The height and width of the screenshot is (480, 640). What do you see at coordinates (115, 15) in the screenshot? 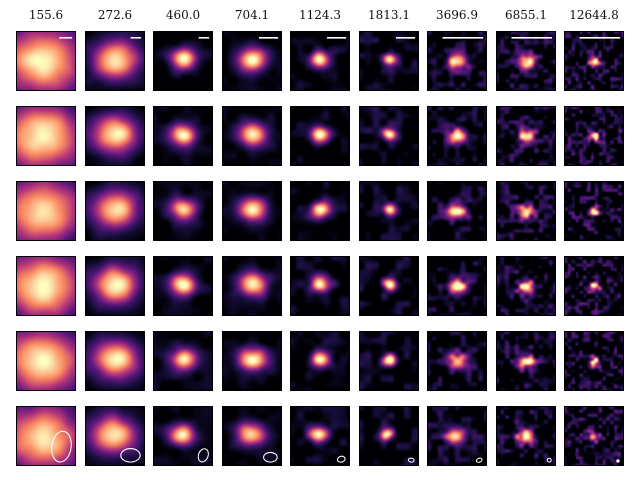
I see `column-title: 272.6` at bounding box center [115, 15].